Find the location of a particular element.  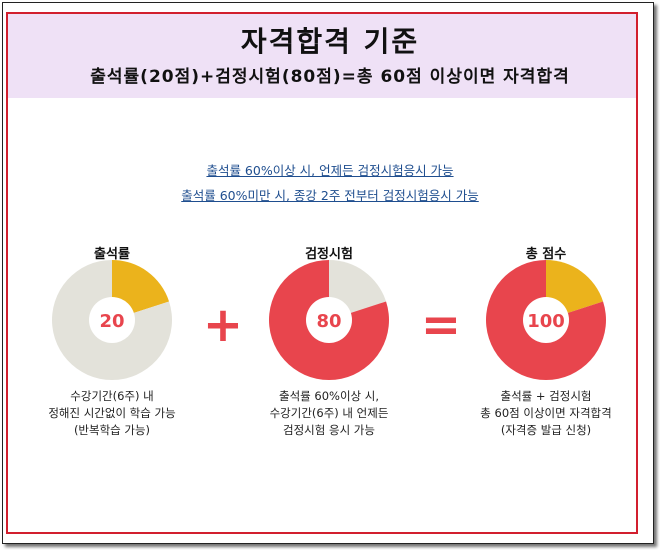

attendance-label: 출석률 is located at coordinates (112, 254).